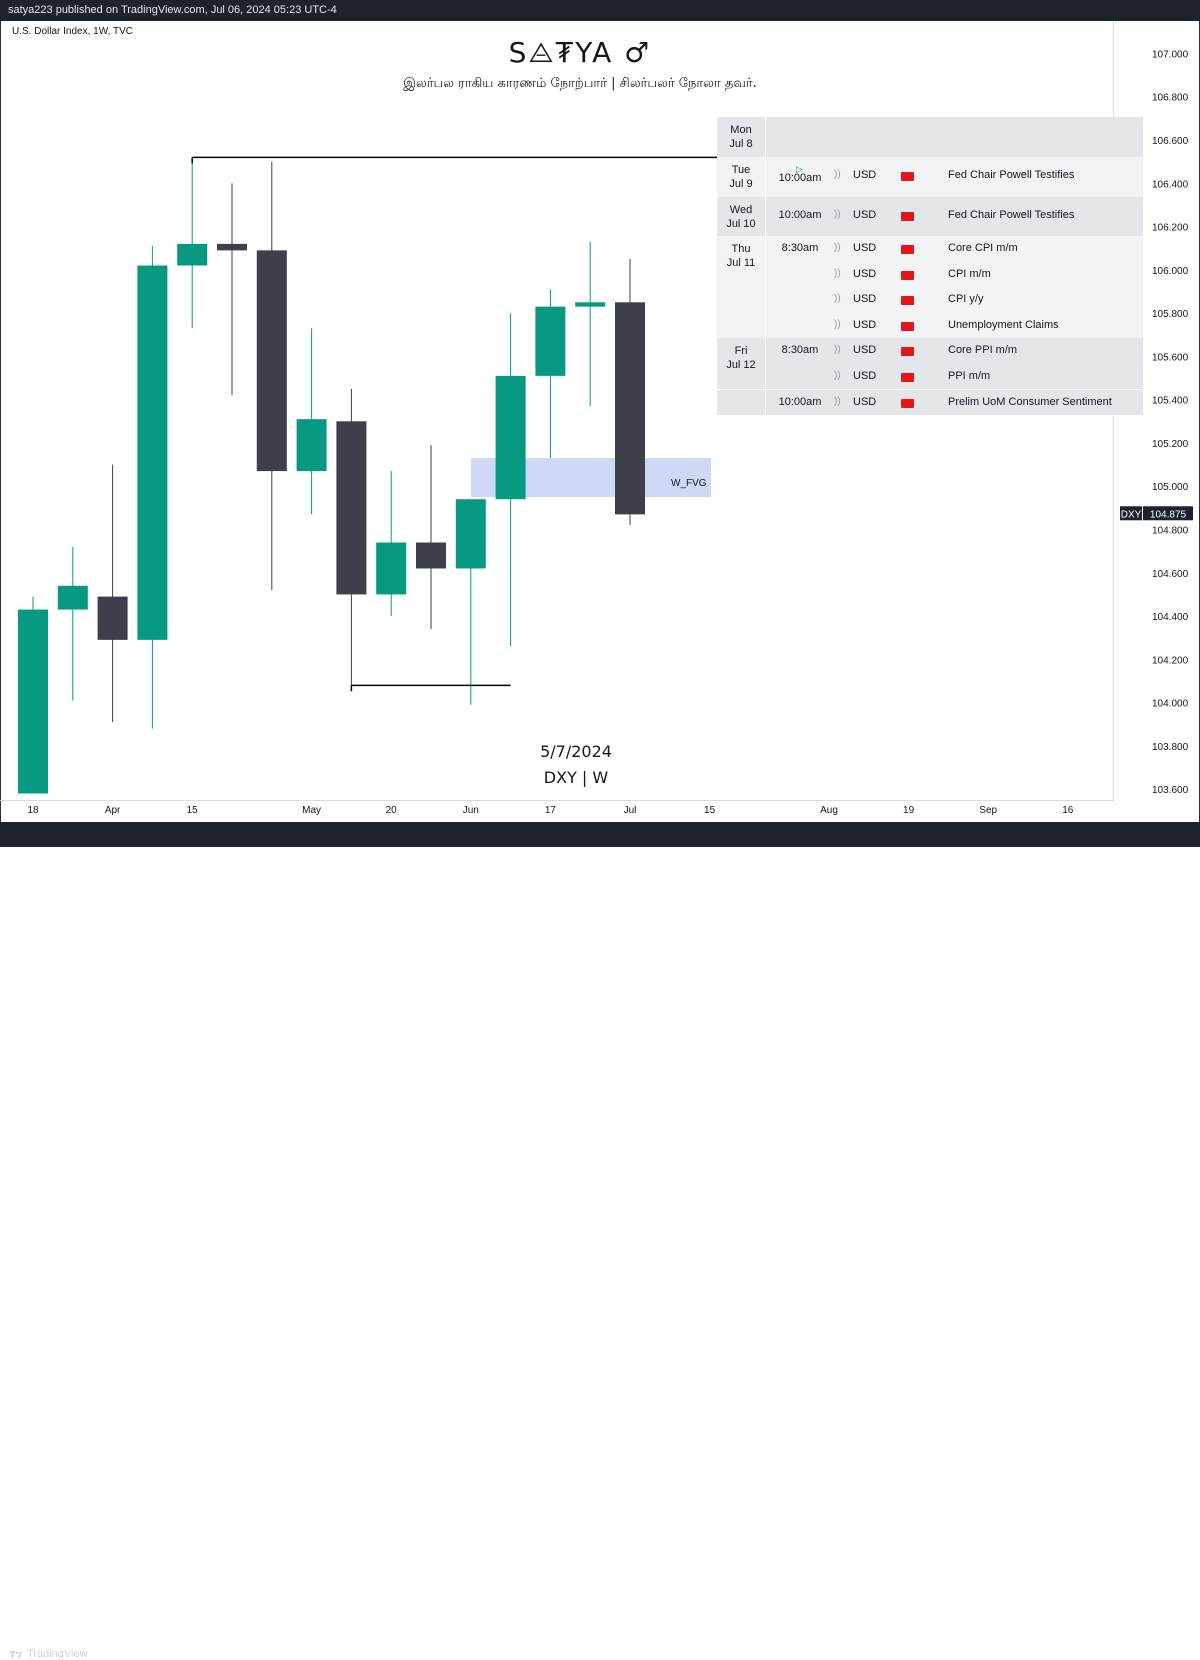  I want to click on x-tick-label: Sep, so click(988, 810).